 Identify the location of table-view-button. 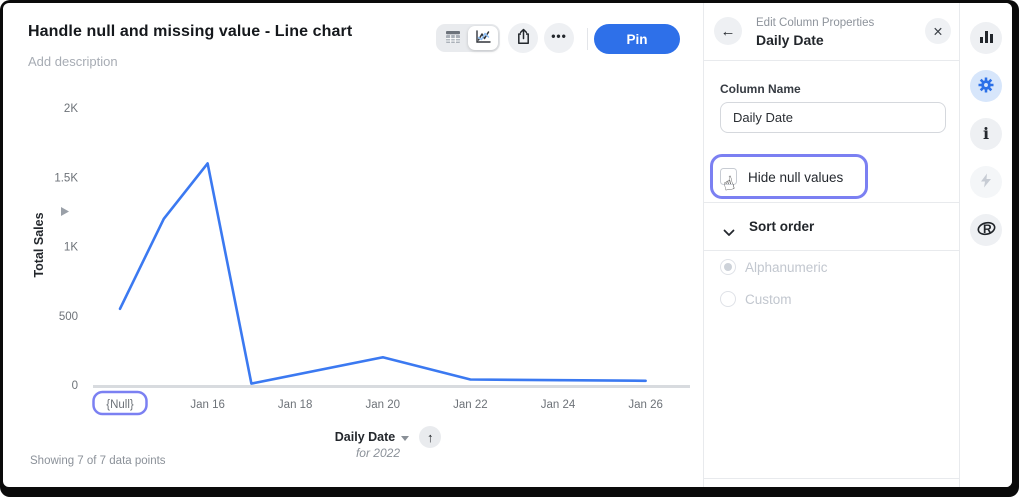
(453, 38).